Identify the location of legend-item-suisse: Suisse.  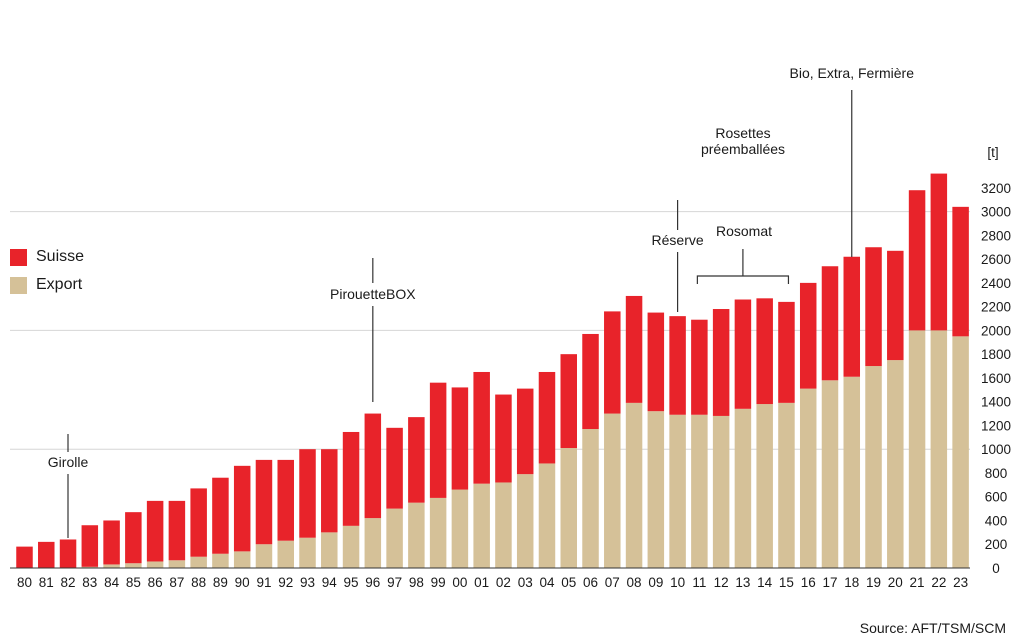
(47, 257).